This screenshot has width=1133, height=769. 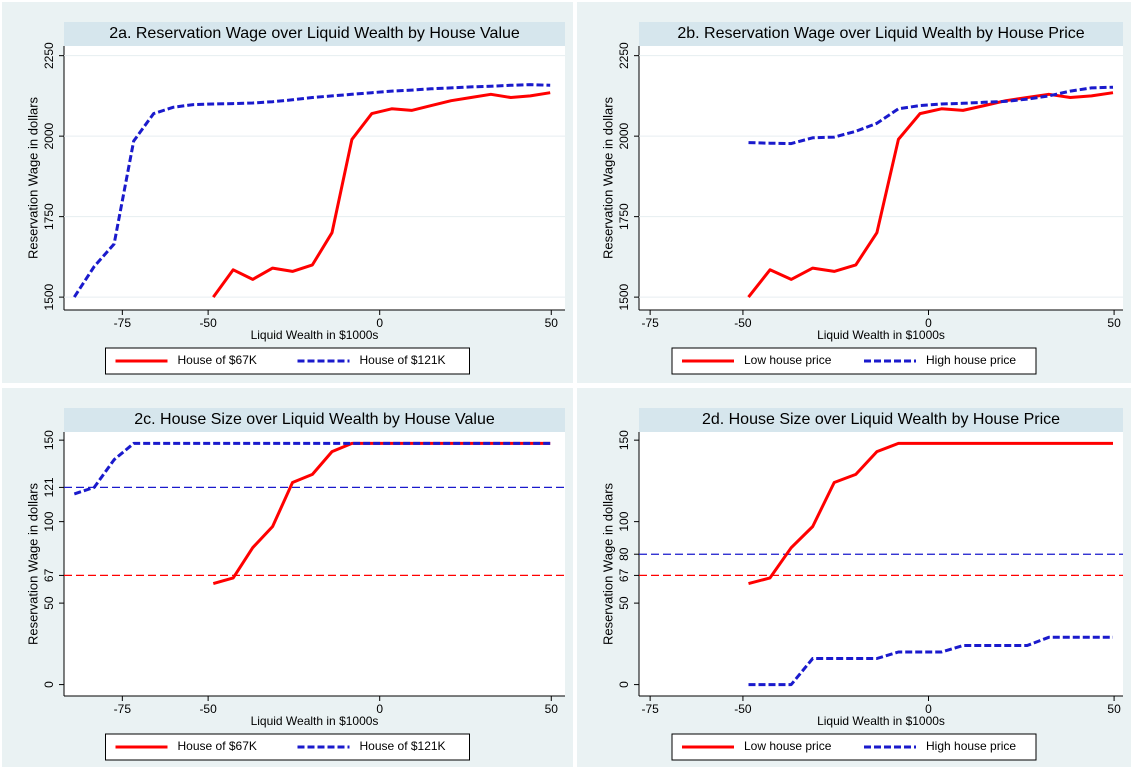 What do you see at coordinates (49, 487) in the screenshot?
I see `y-tick-label: 121` at bounding box center [49, 487].